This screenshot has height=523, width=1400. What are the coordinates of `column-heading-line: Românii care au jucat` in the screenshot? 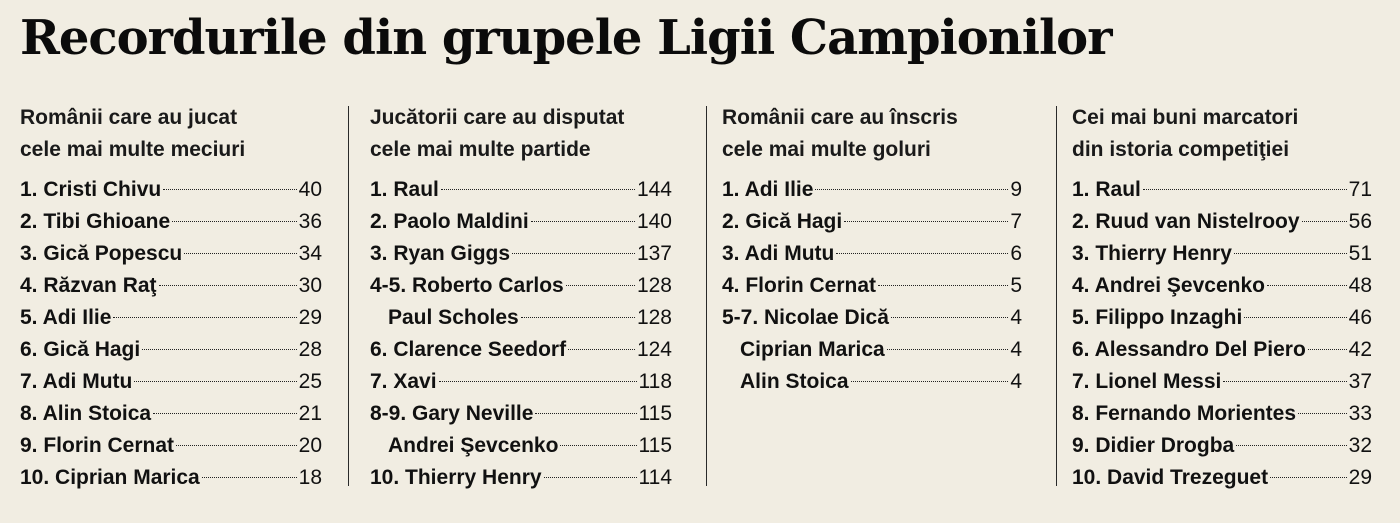 It's located at (129, 117).